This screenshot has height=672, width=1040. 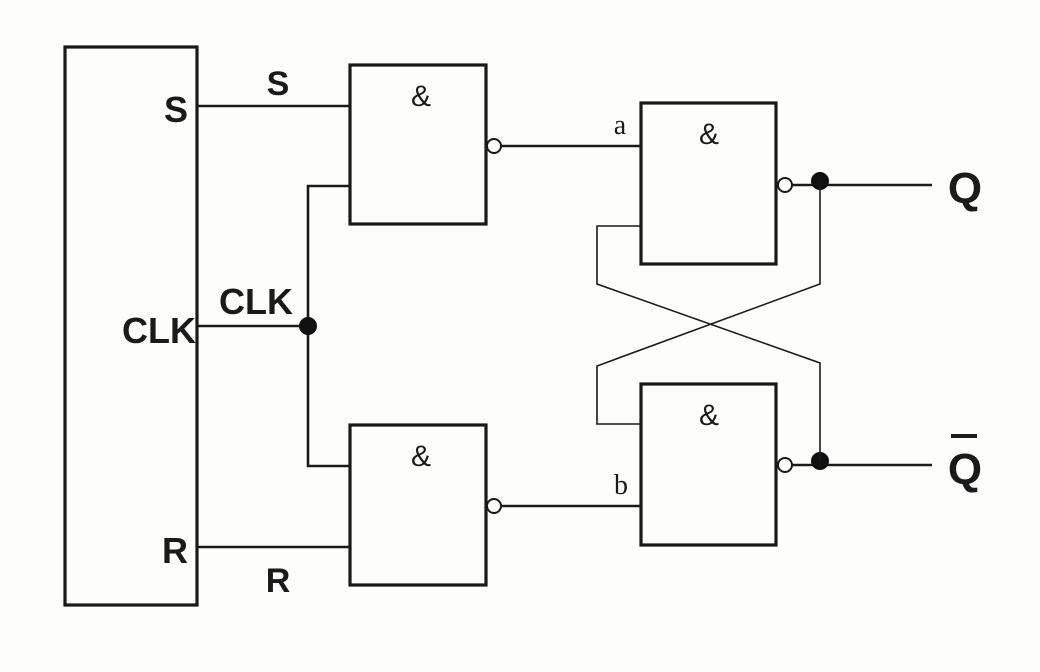 What do you see at coordinates (785, 185) in the screenshot?
I see `gate-3-inverter-bubble` at bounding box center [785, 185].